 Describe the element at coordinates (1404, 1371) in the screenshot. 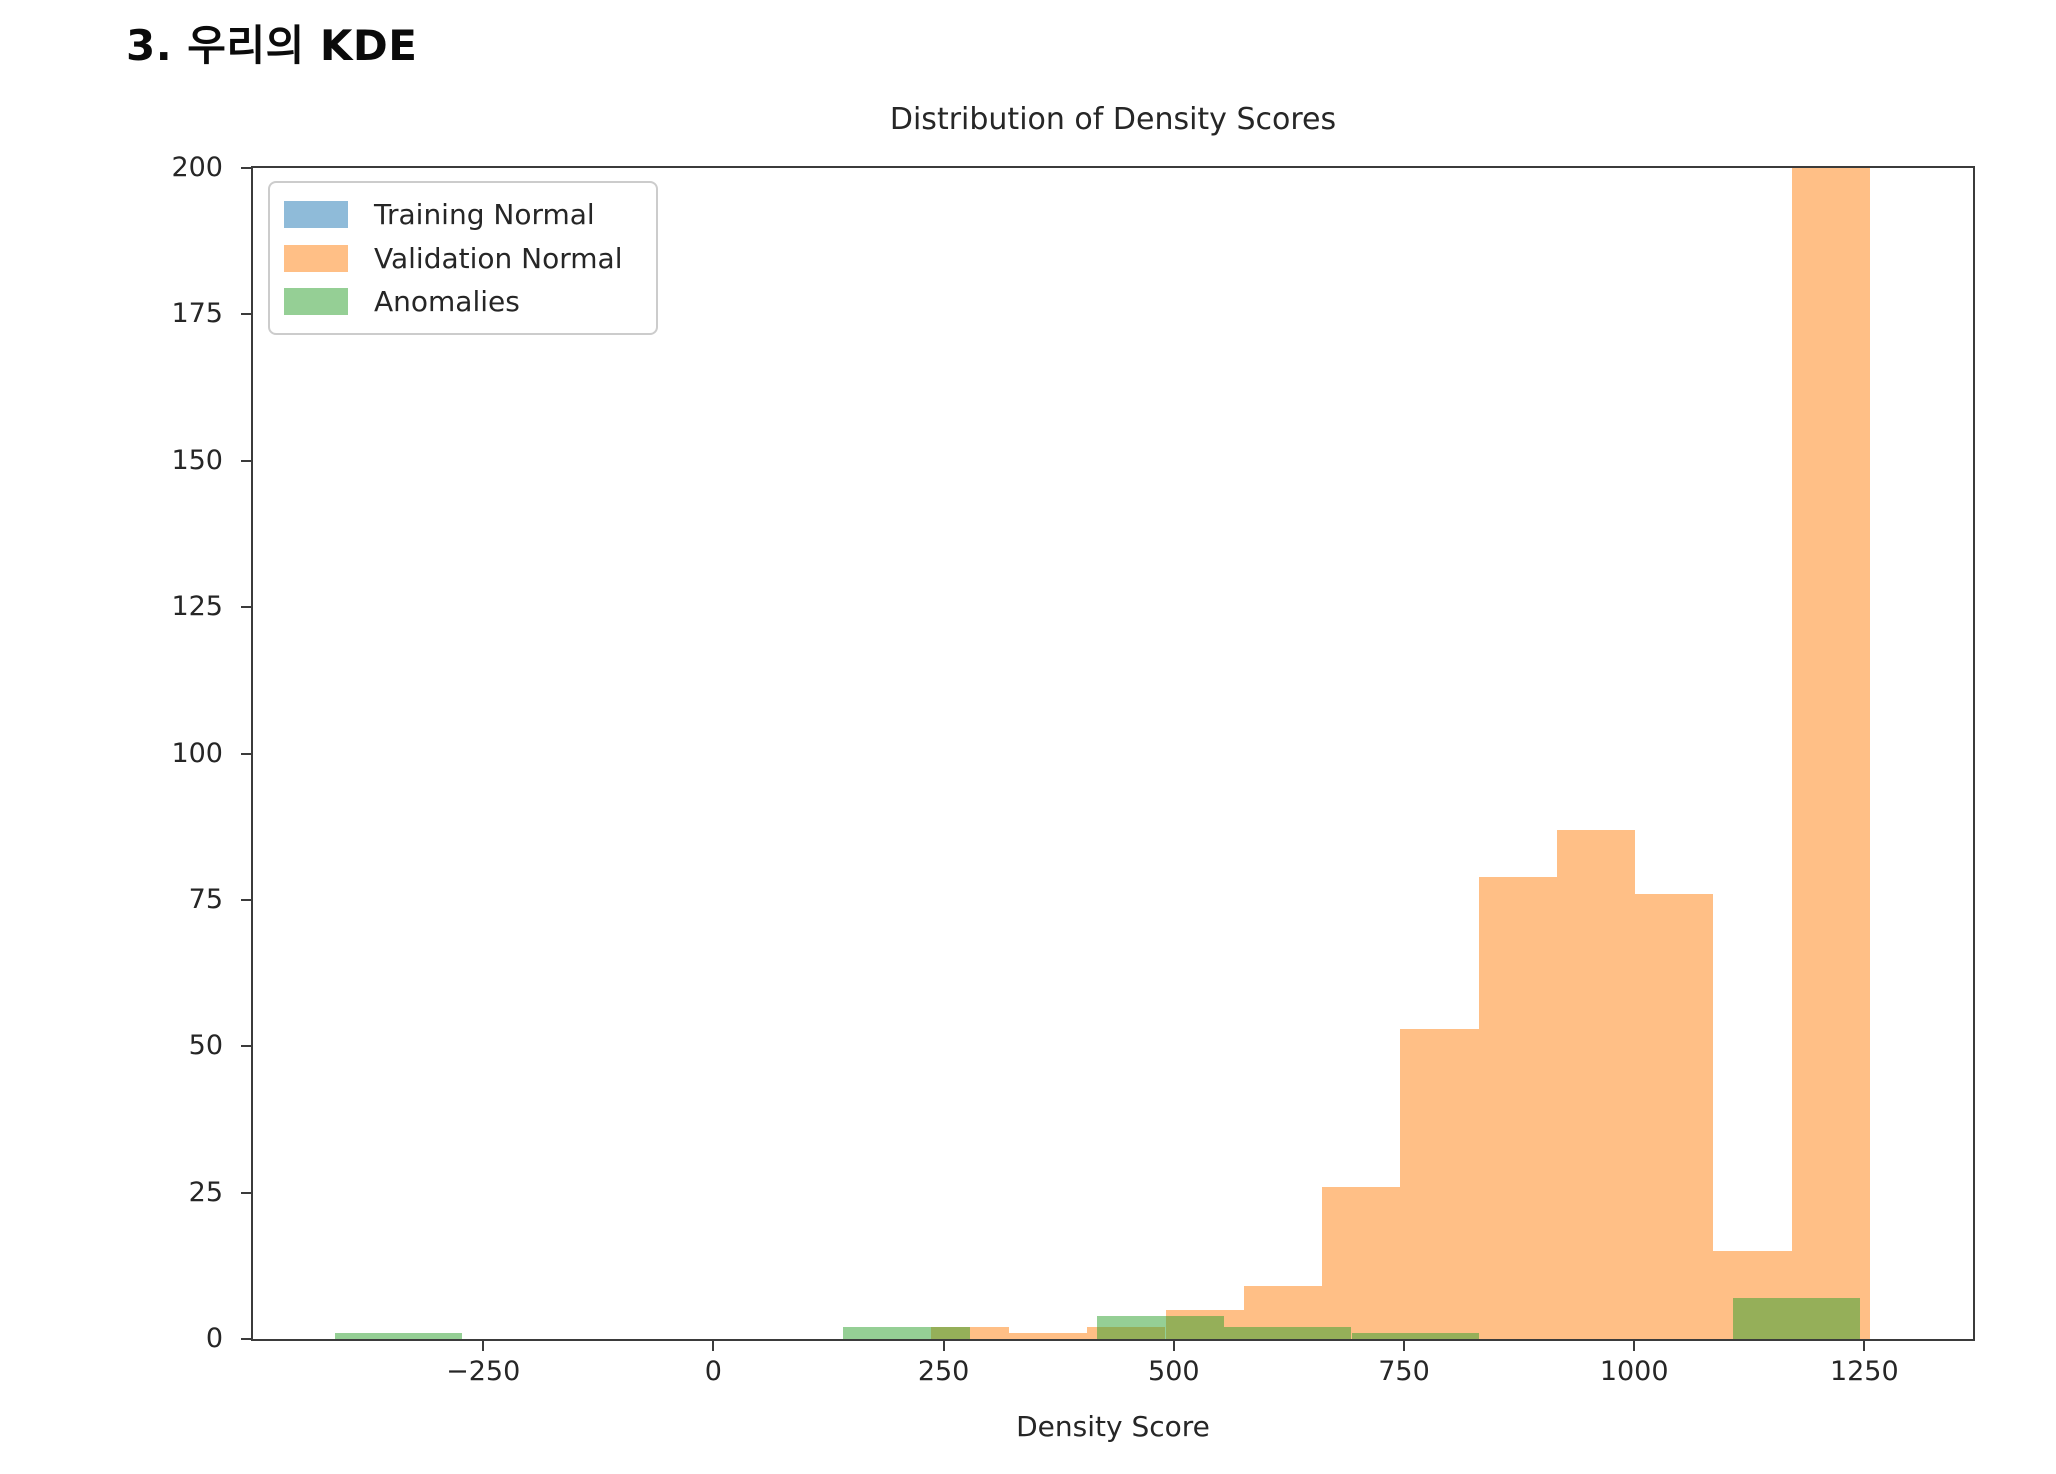

I see `x-tick-label: 750` at that location.